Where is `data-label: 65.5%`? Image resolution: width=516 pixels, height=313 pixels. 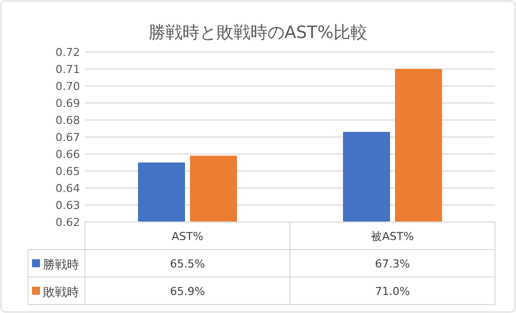 data-label: 65.5% is located at coordinates (187, 263).